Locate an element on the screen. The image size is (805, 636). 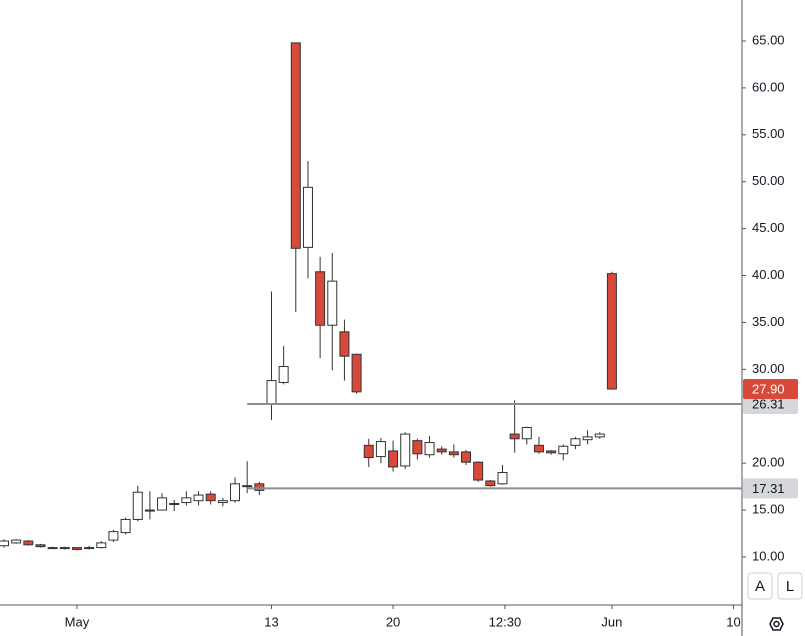
log-scale-button is located at coordinates (790, 586).